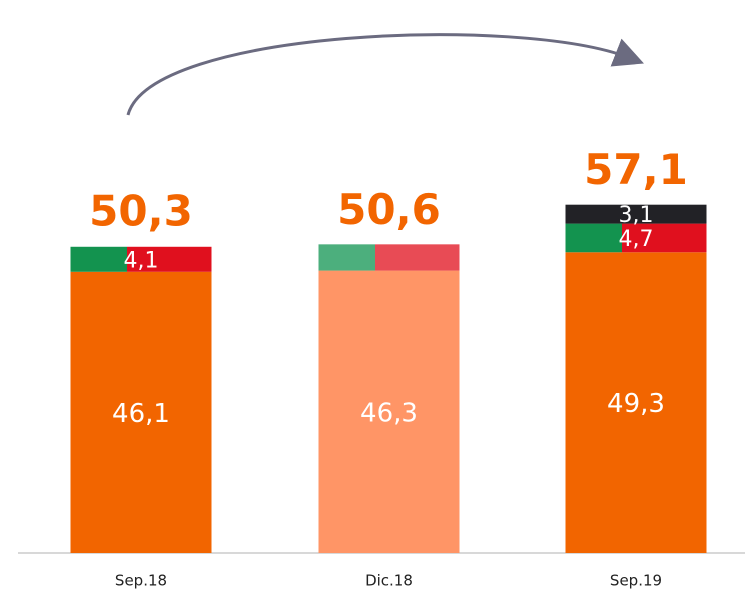 This screenshot has width=745, height=595. What do you see at coordinates (141, 581) in the screenshot?
I see `x-tick-label: Sep.18` at bounding box center [141, 581].